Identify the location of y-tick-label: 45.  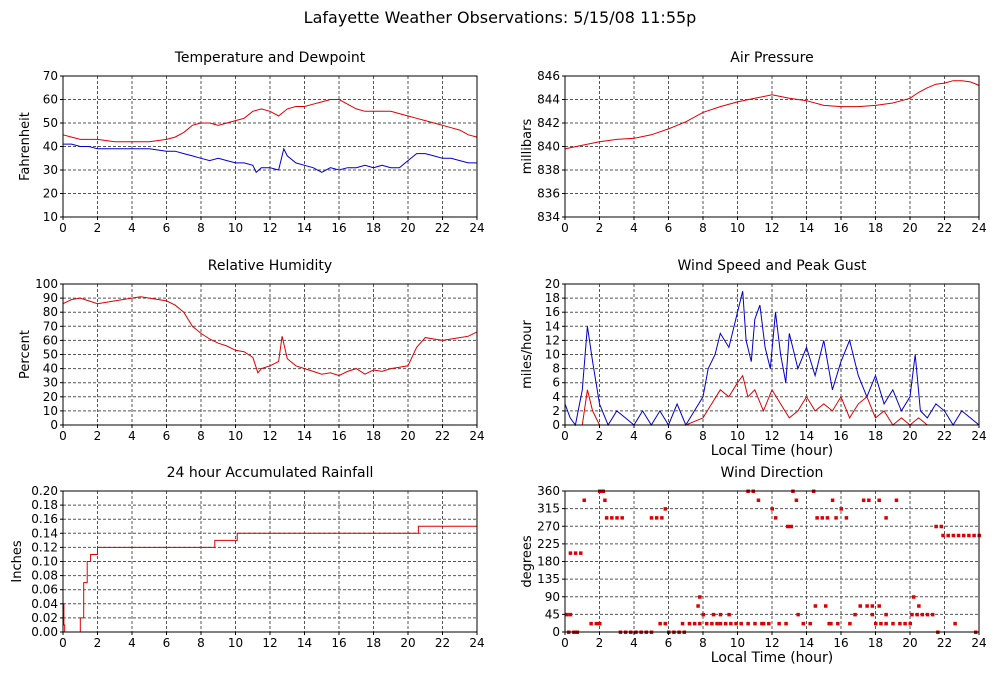
(552, 614).